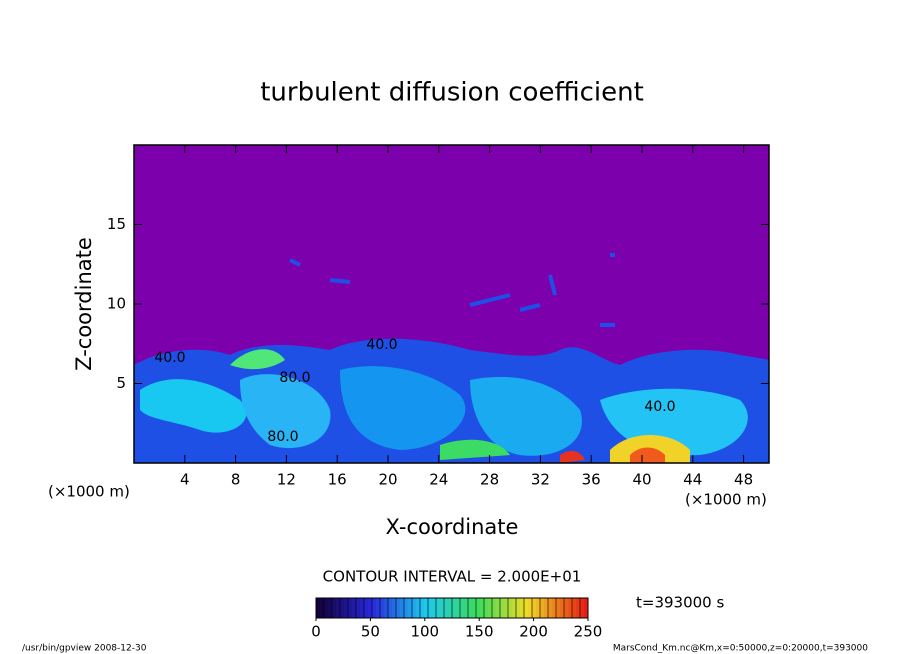 The height and width of the screenshot is (654, 904). Describe the element at coordinates (540, 480) in the screenshot. I see `x-tick-label: 32` at that location.